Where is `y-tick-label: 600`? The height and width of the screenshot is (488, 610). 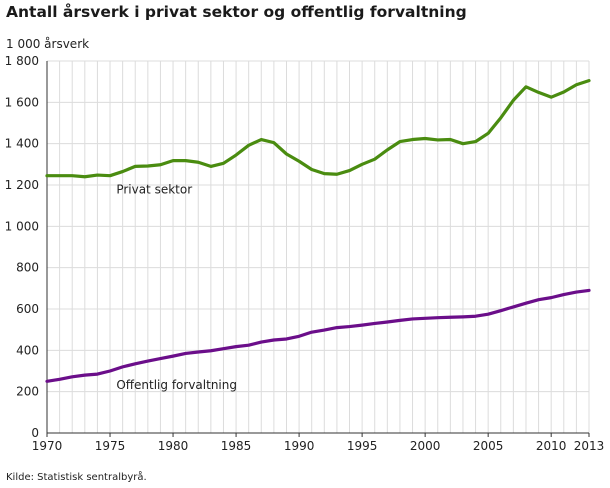 y-tick-label: 600 is located at coordinates (27, 309).